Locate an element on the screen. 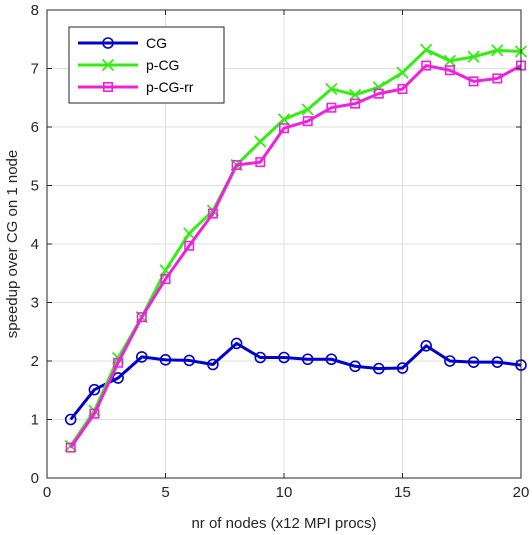  legend-item-p-cg: p-CG is located at coordinates (128, 65).